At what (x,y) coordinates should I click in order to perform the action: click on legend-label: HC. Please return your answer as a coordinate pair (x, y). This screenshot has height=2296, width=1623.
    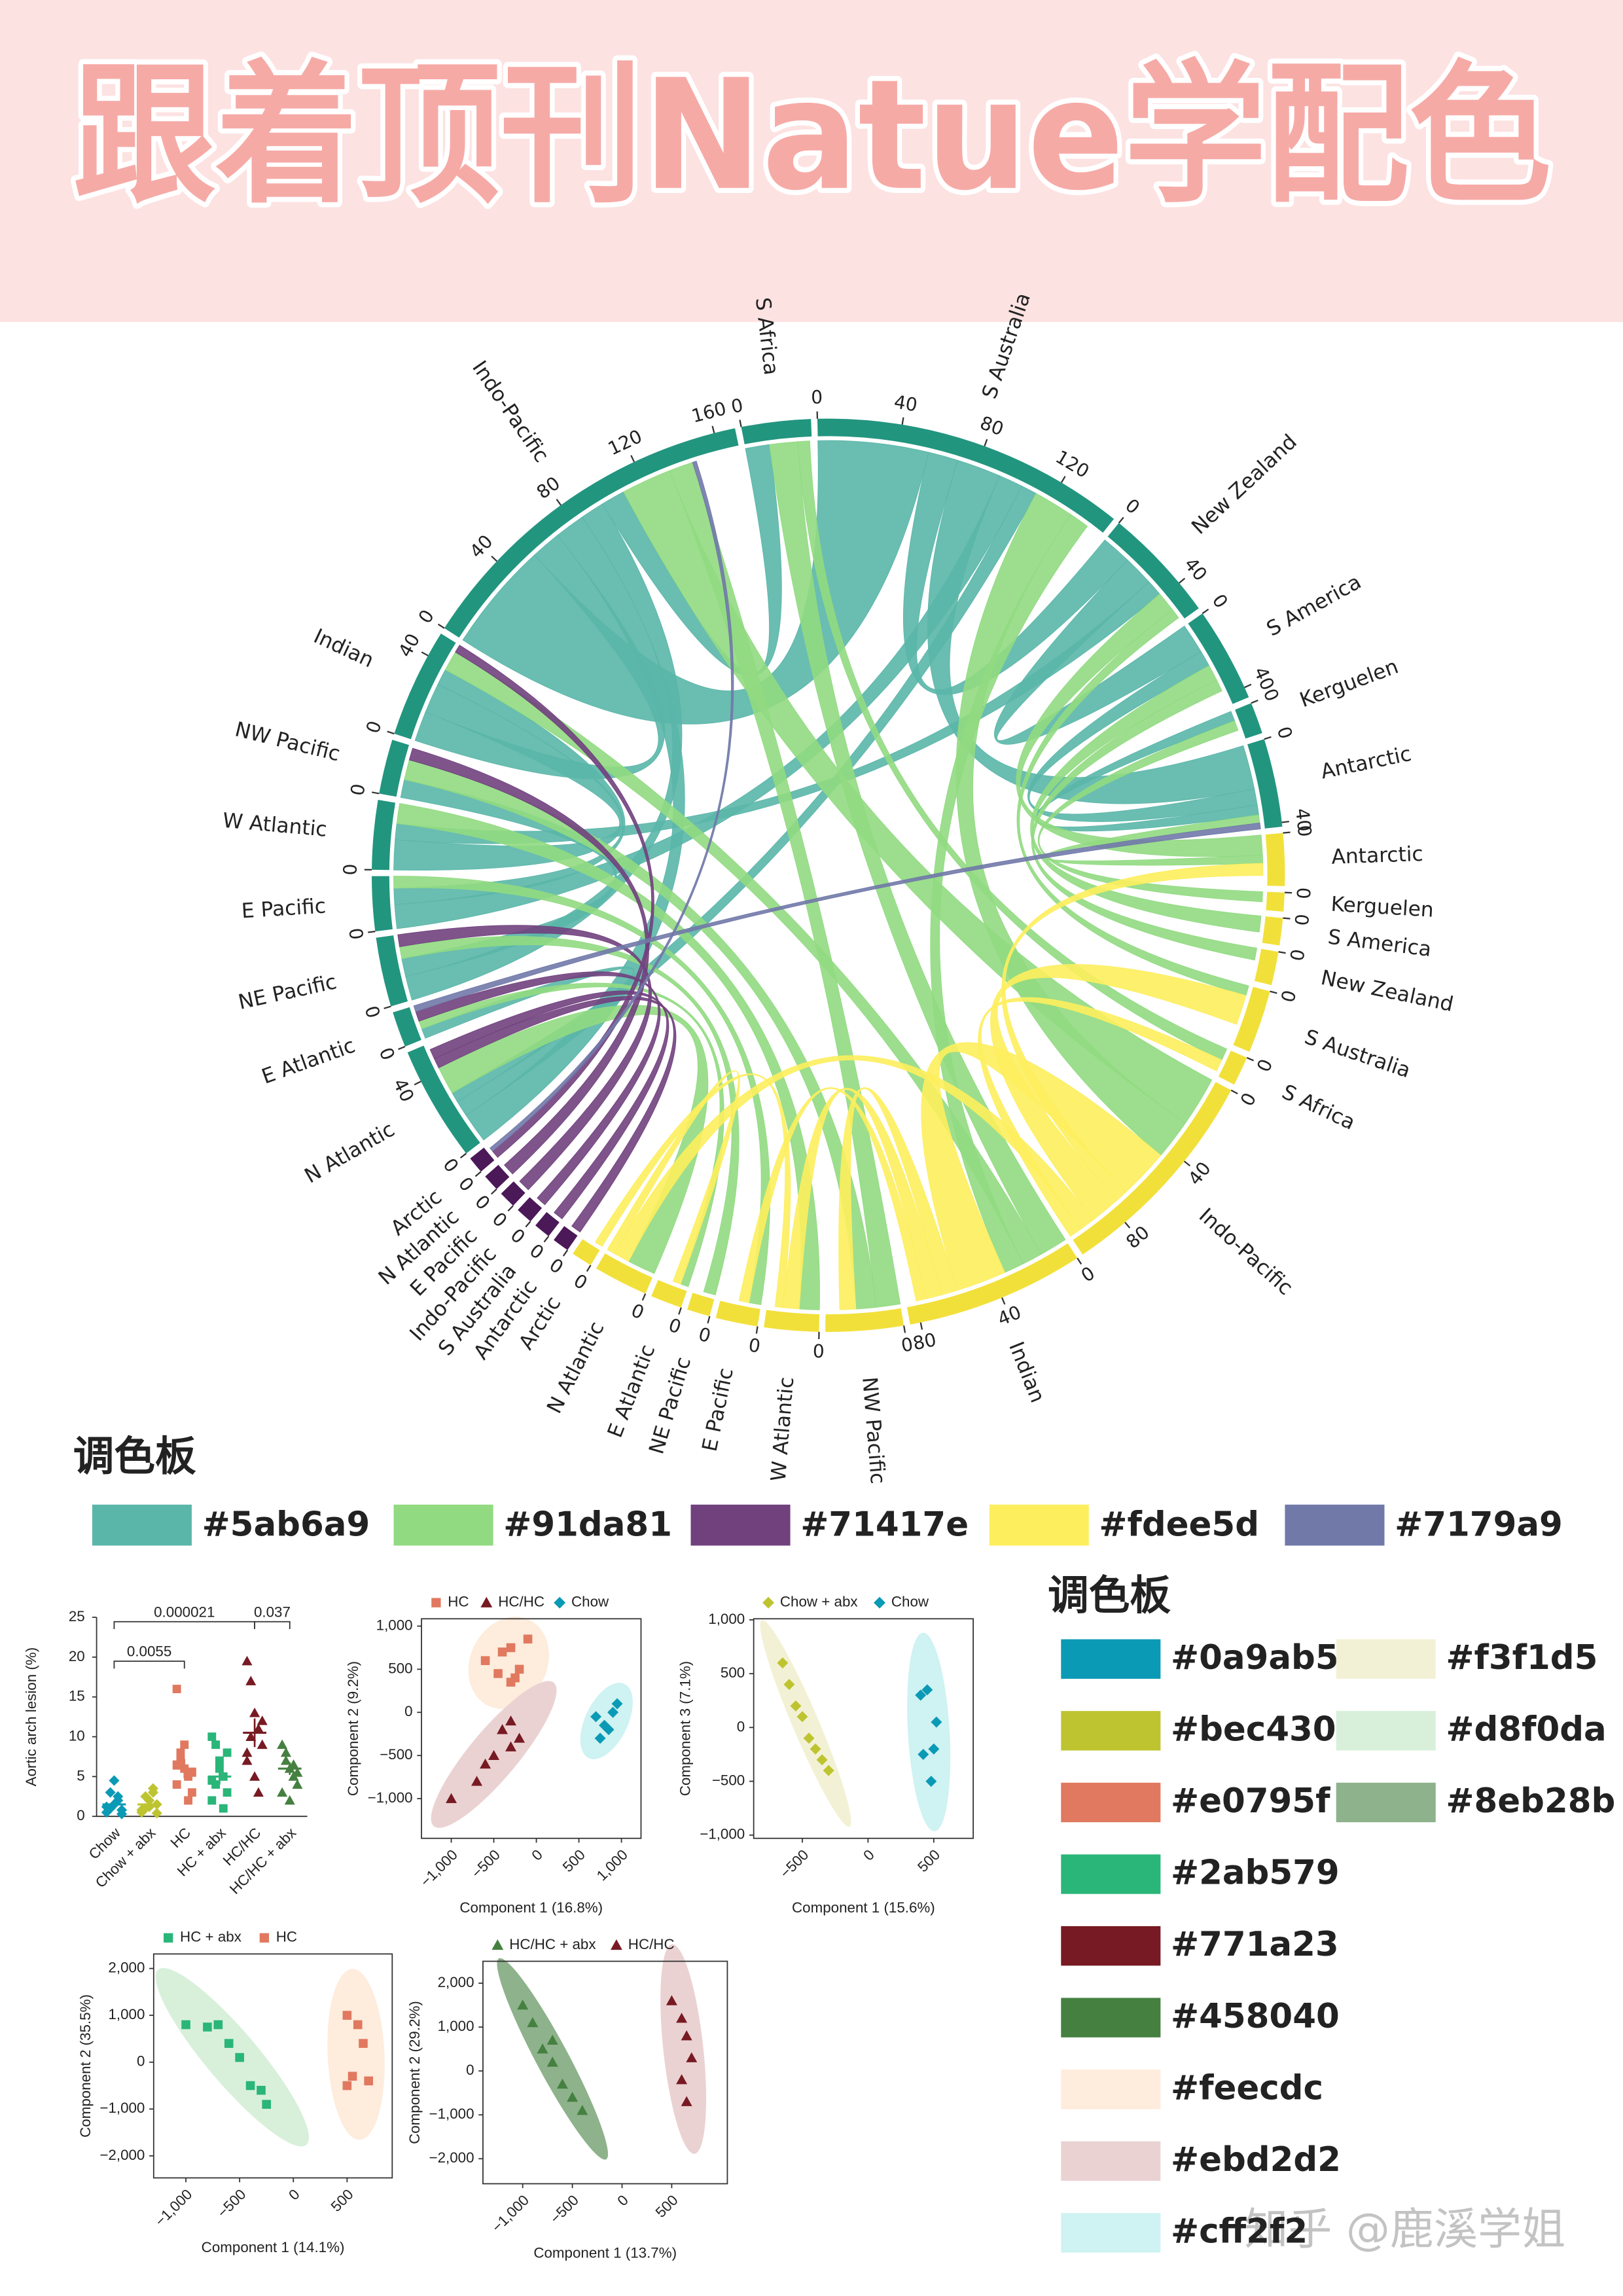
    Looking at the image, I should click on (286, 1937).